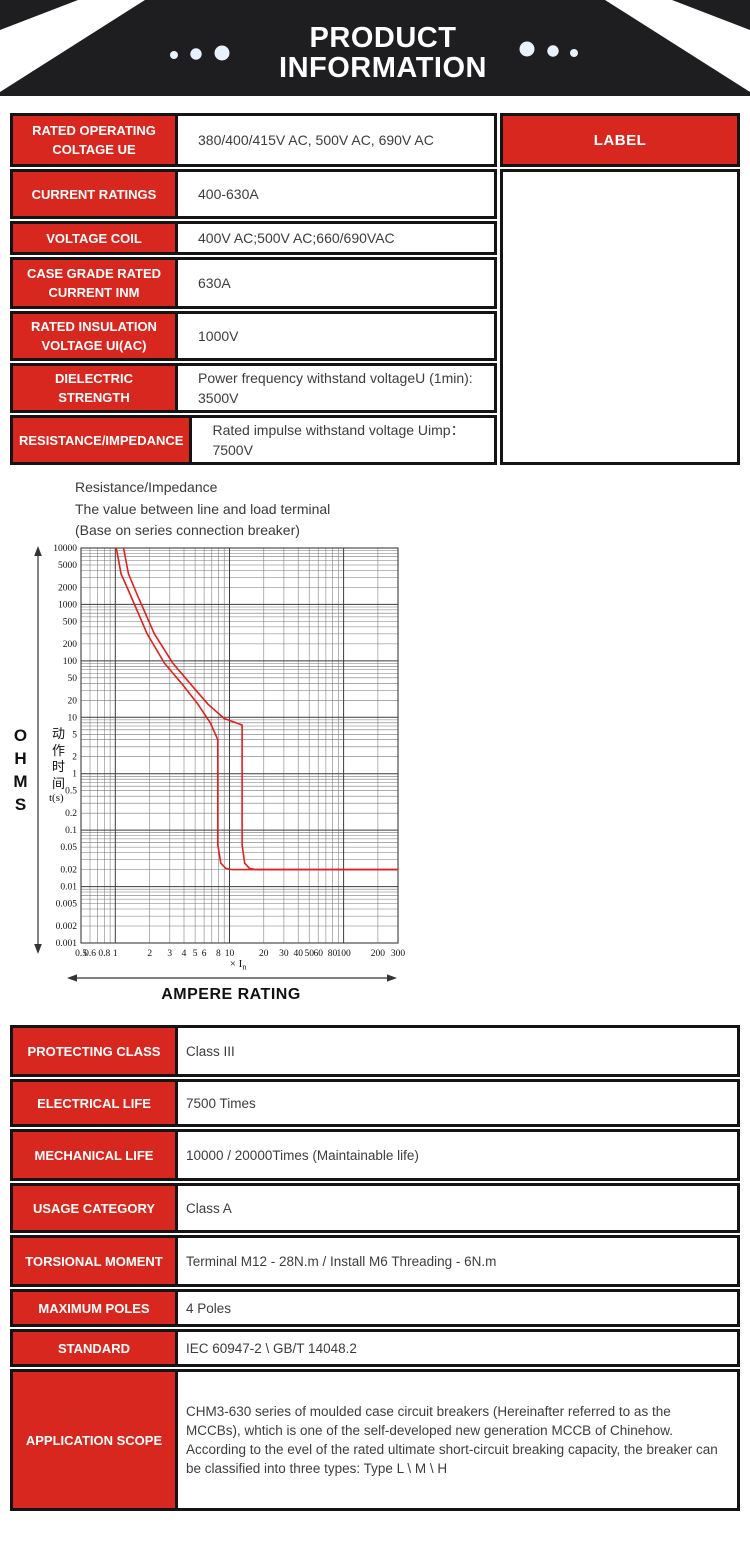 Image resolution: width=750 pixels, height=1555 pixels. I want to click on chart-caption-line: Resistance/Impedance, so click(146, 487).